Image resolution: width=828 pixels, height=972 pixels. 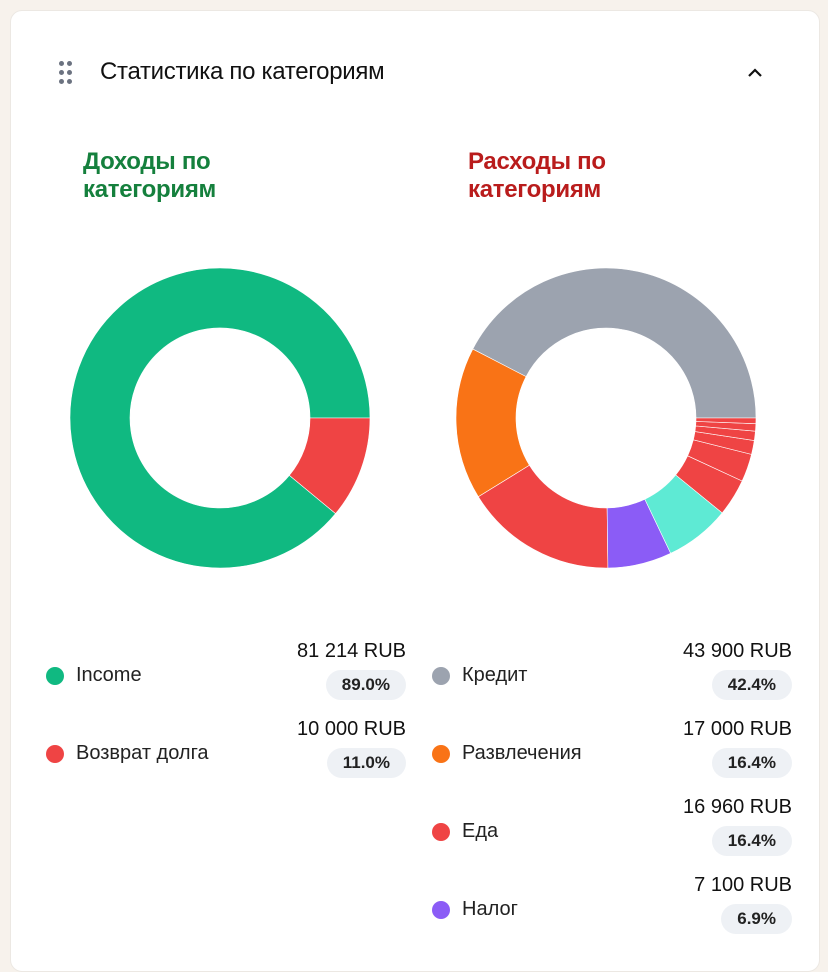 I want to click on legend-label: Налог, so click(x=490, y=909).